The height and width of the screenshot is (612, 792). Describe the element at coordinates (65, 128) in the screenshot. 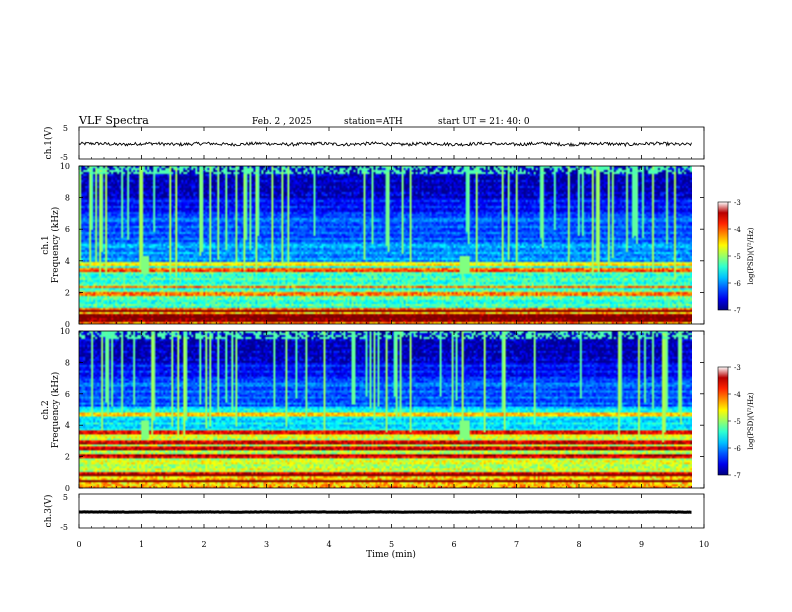

I see `ch1-ytick-top: 5` at that location.